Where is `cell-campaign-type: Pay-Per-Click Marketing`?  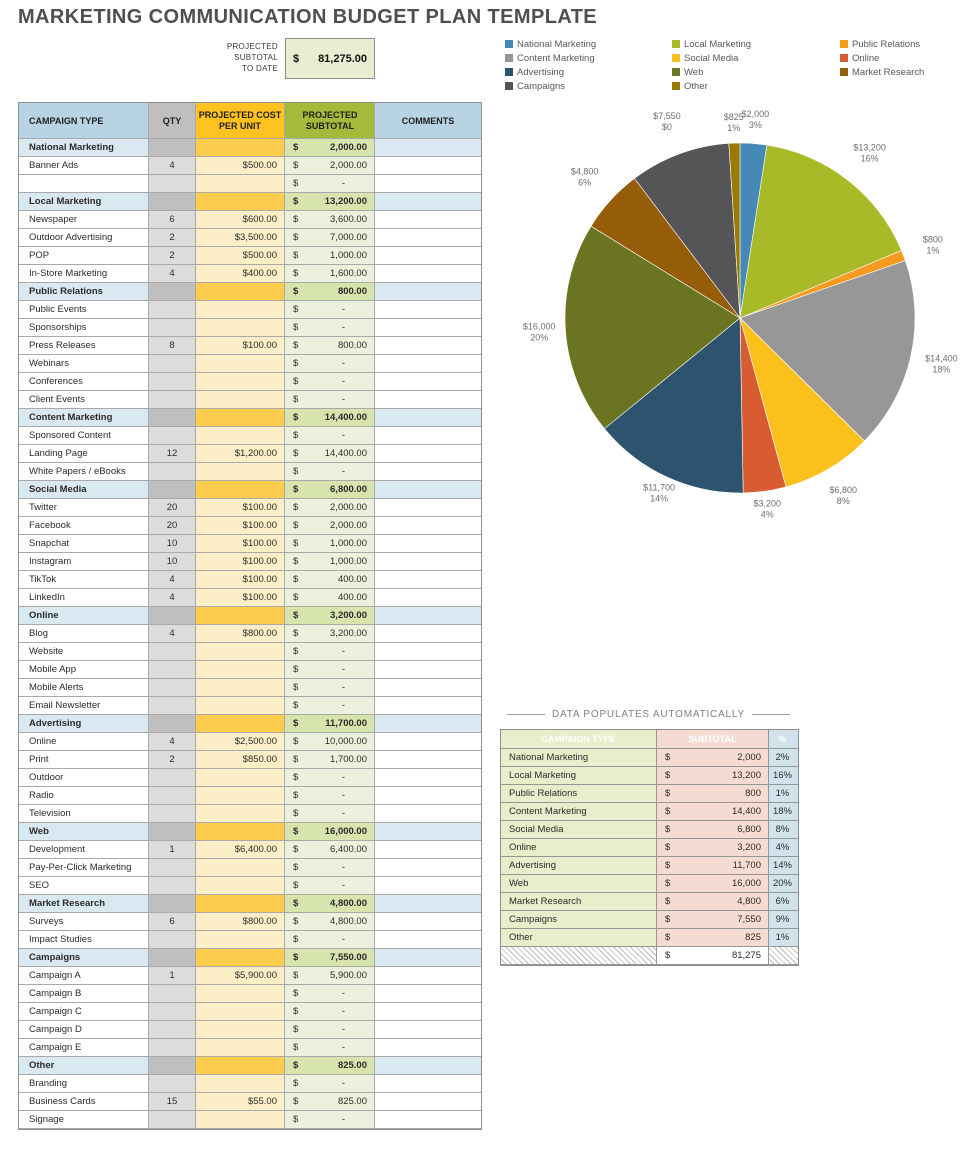 cell-campaign-type: Pay-Per-Click Marketing is located at coordinates (84, 868).